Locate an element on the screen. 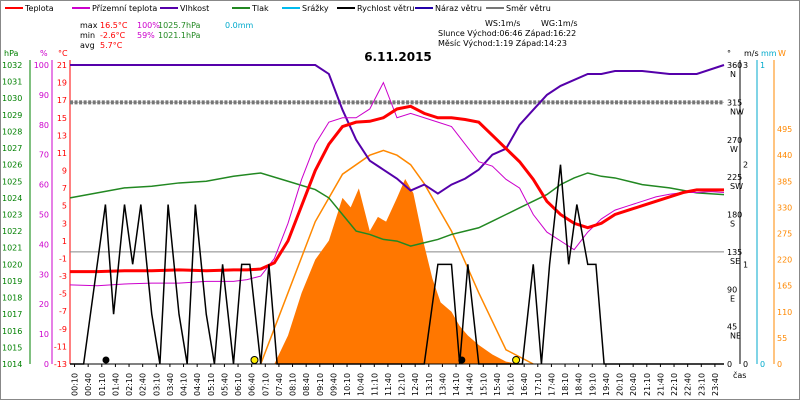 The width and height of the screenshot is (800, 400). axis-label-w: W is located at coordinates (782, 53).